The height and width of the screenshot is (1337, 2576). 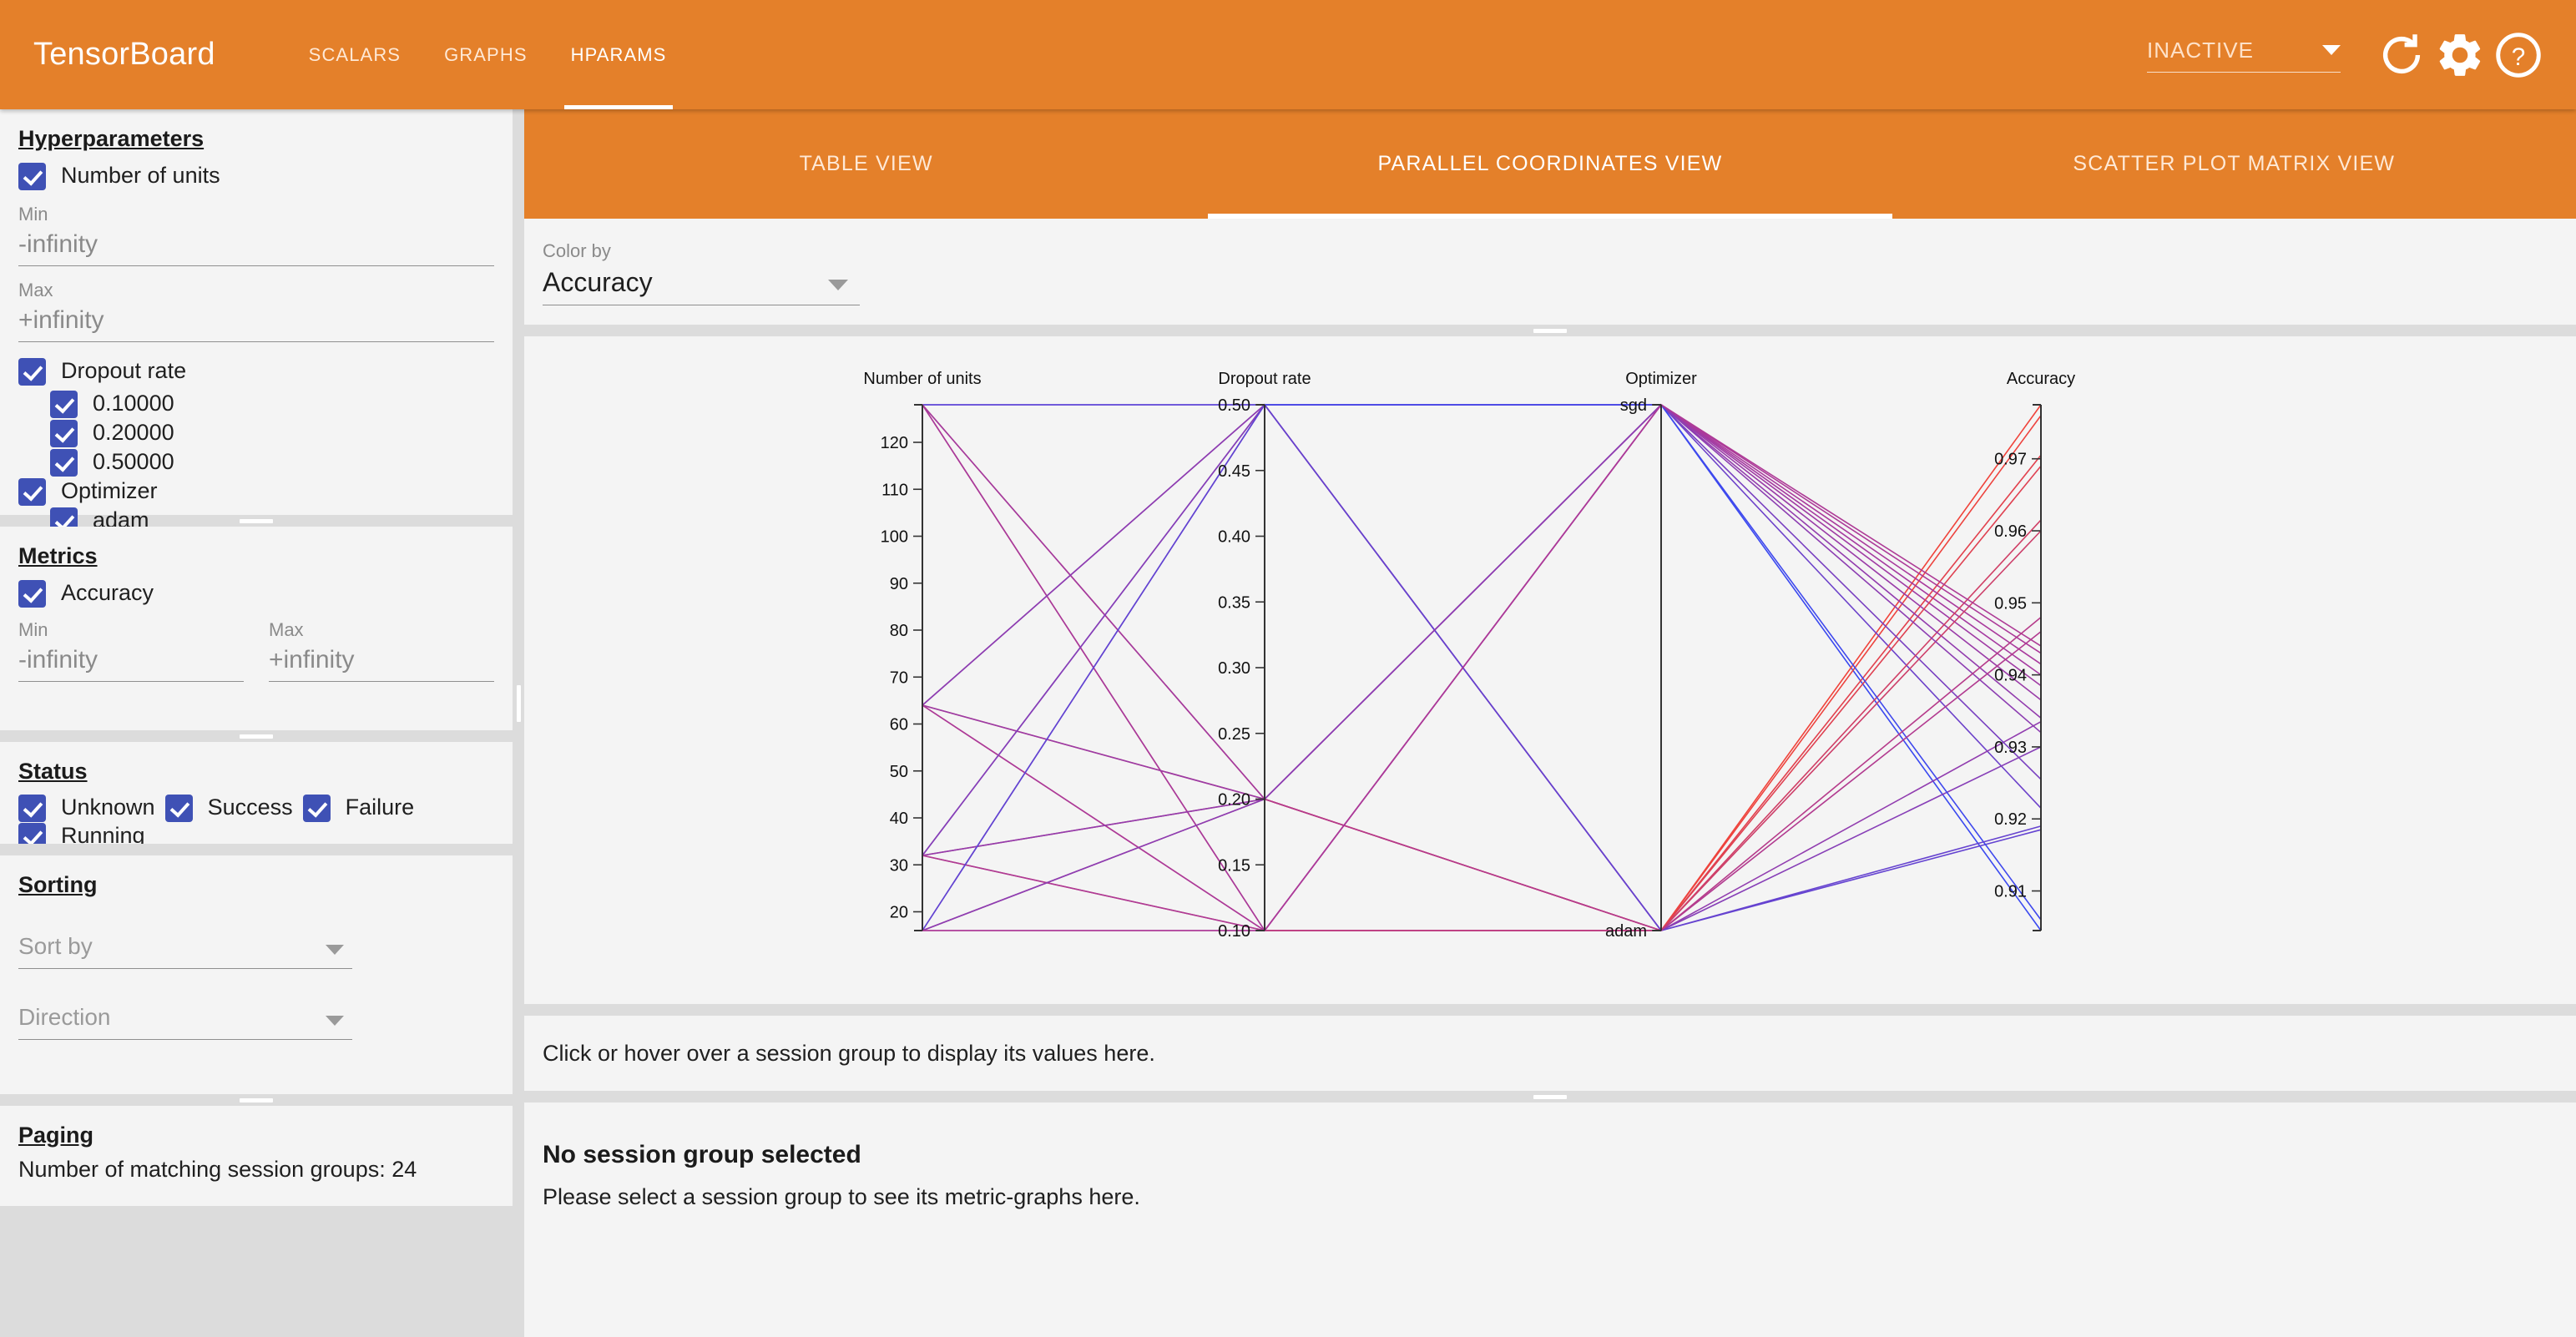 What do you see at coordinates (380, 807) in the screenshot?
I see `status-item-label: Failure` at bounding box center [380, 807].